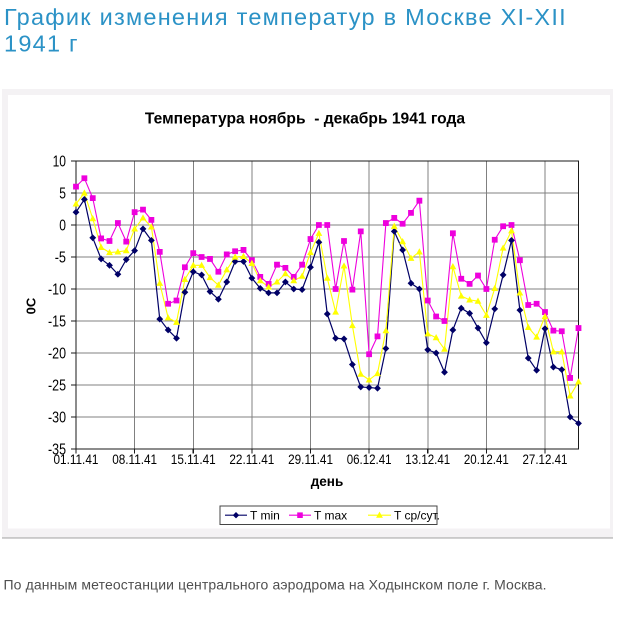 This screenshot has height=618, width=618. Describe the element at coordinates (417, 516) in the screenshot. I see `svg-text: T ср/сут.` at that location.